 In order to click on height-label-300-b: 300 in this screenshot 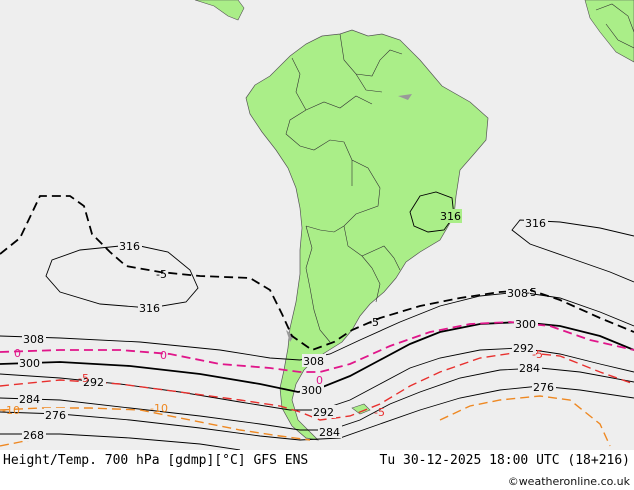, I will do `click(311, 390)`.